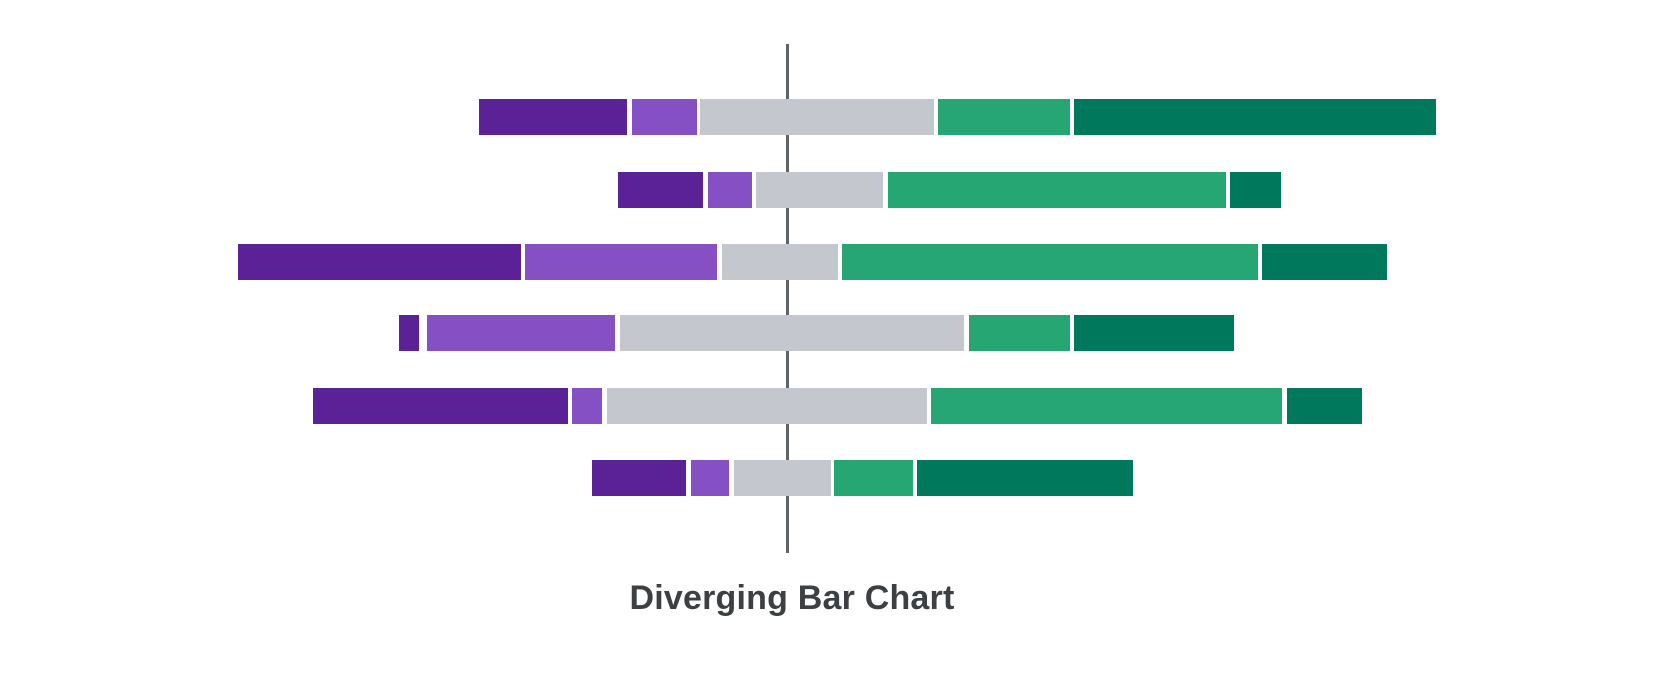  I want to click on bar-segment-row-2-neutral, so click(819, 190).